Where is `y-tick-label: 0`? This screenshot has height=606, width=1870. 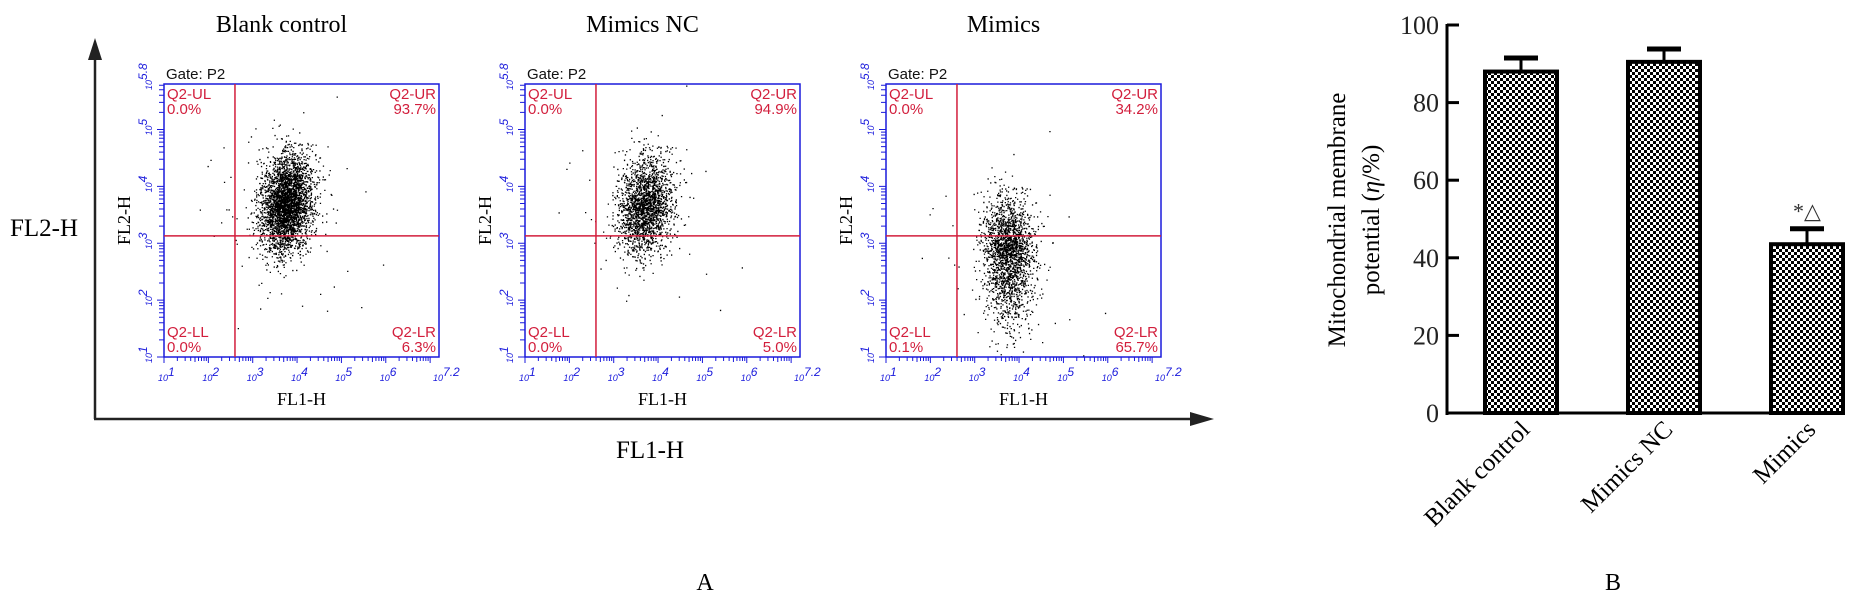 y-tick-label: 0 is located at coordinates (1432, 413).